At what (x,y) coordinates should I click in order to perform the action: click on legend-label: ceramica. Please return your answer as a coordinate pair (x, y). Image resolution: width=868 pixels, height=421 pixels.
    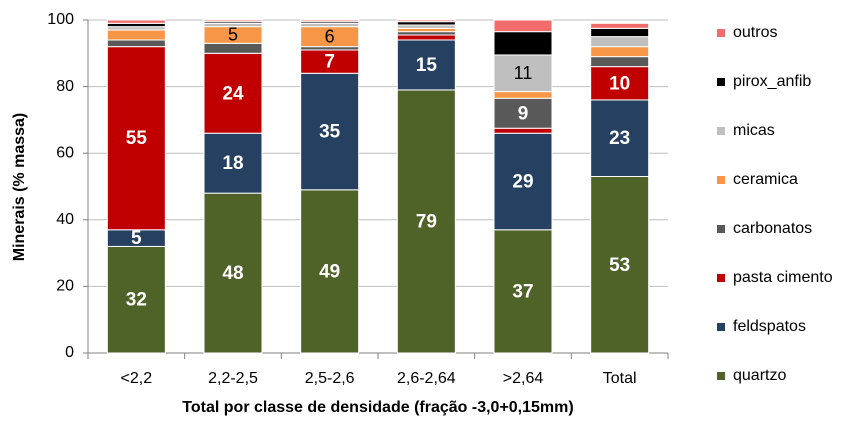
    Looking at the image, I should click on (765, 179).